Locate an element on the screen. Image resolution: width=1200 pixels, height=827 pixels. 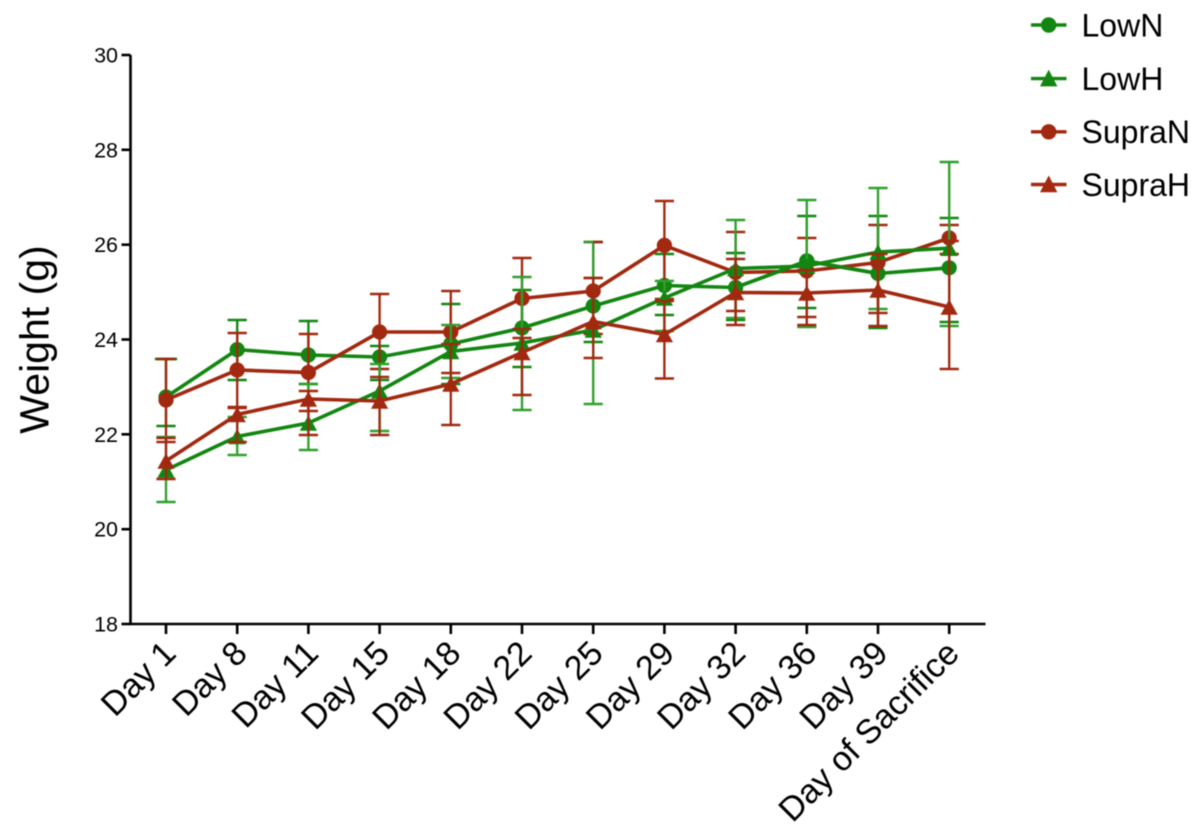
svg-text: Weight (g) is located at coordinates (34, 339).